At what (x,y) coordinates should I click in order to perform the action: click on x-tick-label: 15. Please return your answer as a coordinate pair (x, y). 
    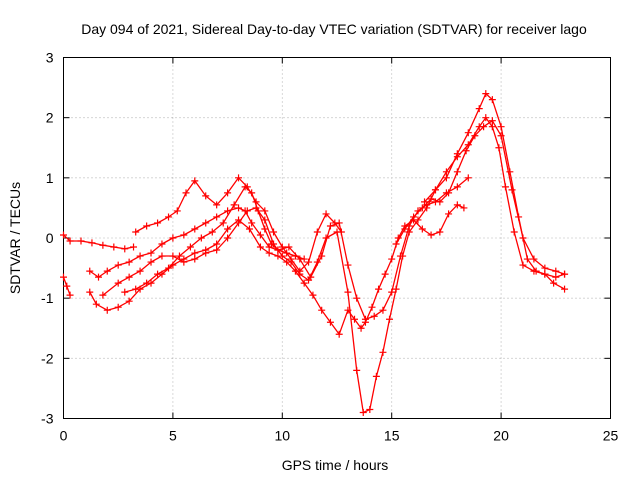
    Looking at the image, I should click on (392, 436).